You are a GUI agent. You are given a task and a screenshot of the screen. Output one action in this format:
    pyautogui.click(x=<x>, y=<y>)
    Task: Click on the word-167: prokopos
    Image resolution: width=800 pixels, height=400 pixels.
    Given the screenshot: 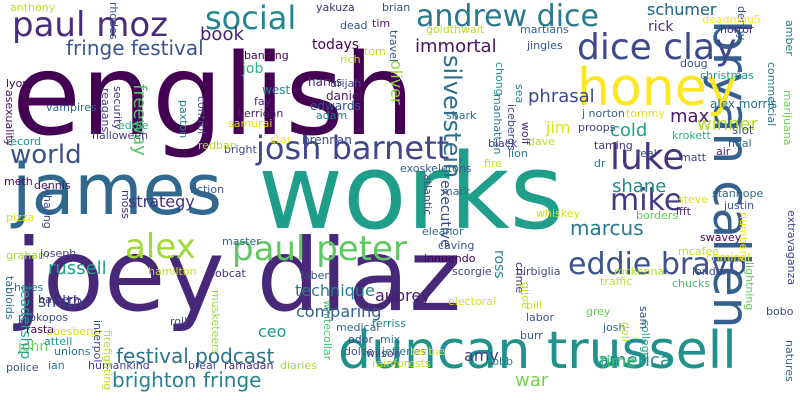 What is the action you would take?
    pyautogui.click(x=43, y=317)
    